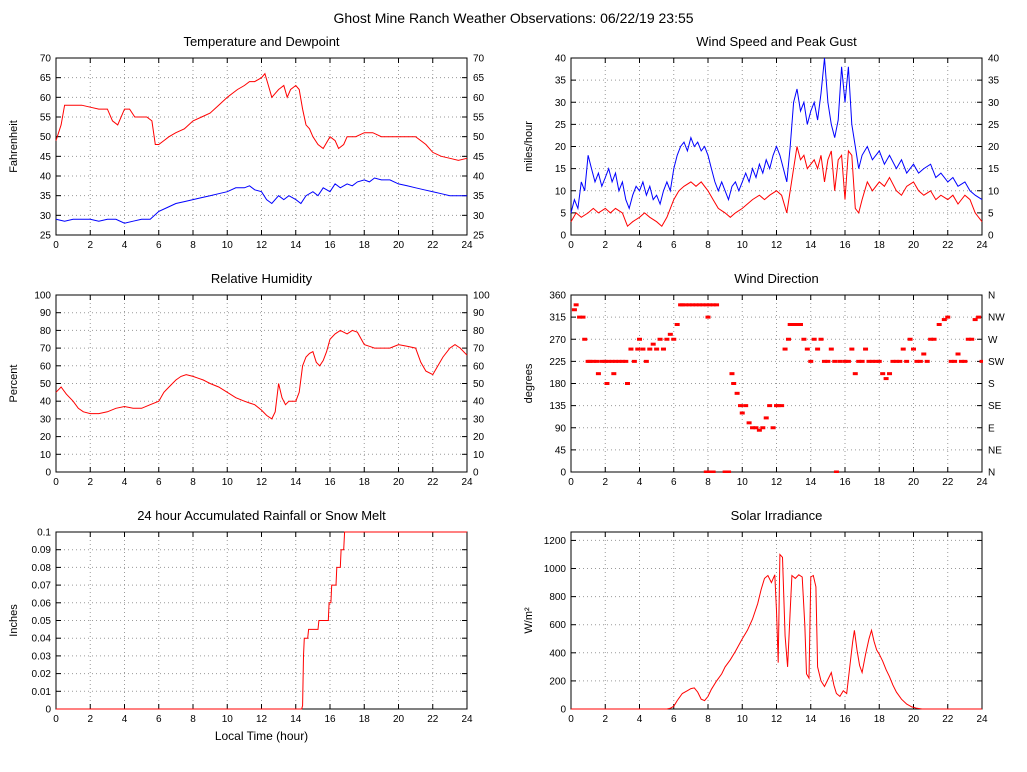 The image size is (1027, 772). I want to click on x-axis-label-local-time: Local Time (hour), so click(261, 736).